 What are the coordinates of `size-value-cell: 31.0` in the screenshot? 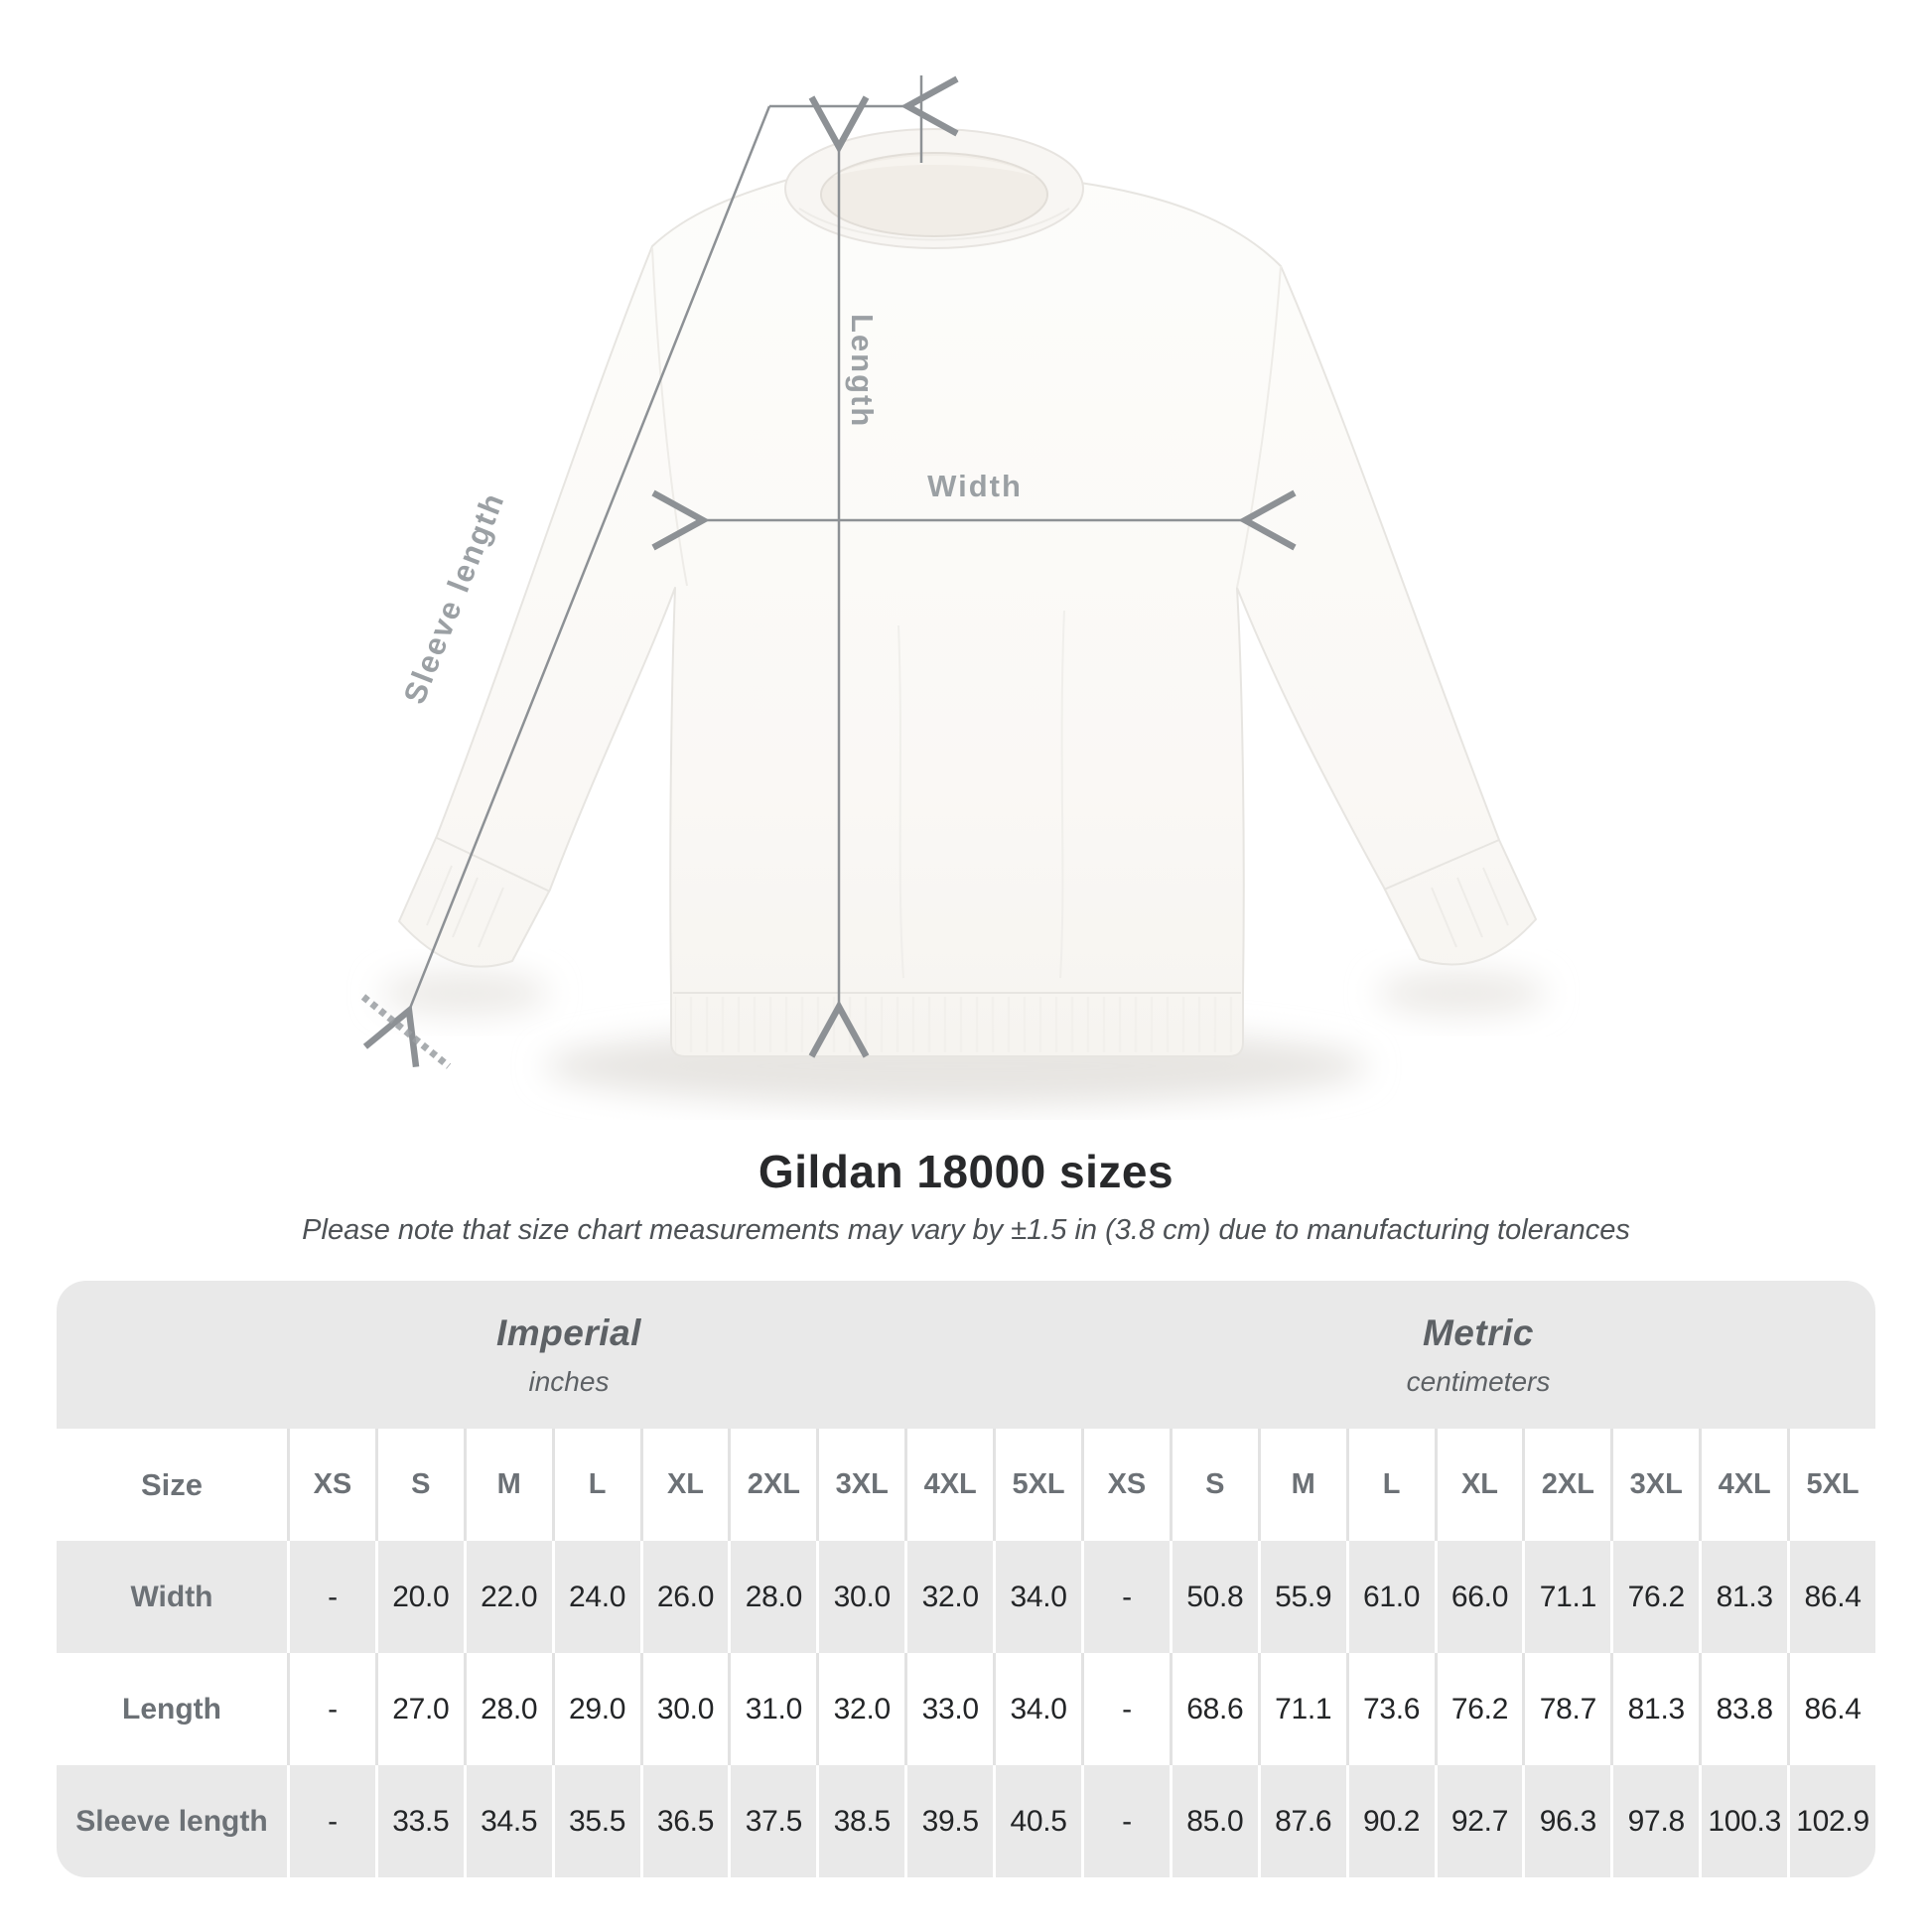 It's located at (772, 1709).